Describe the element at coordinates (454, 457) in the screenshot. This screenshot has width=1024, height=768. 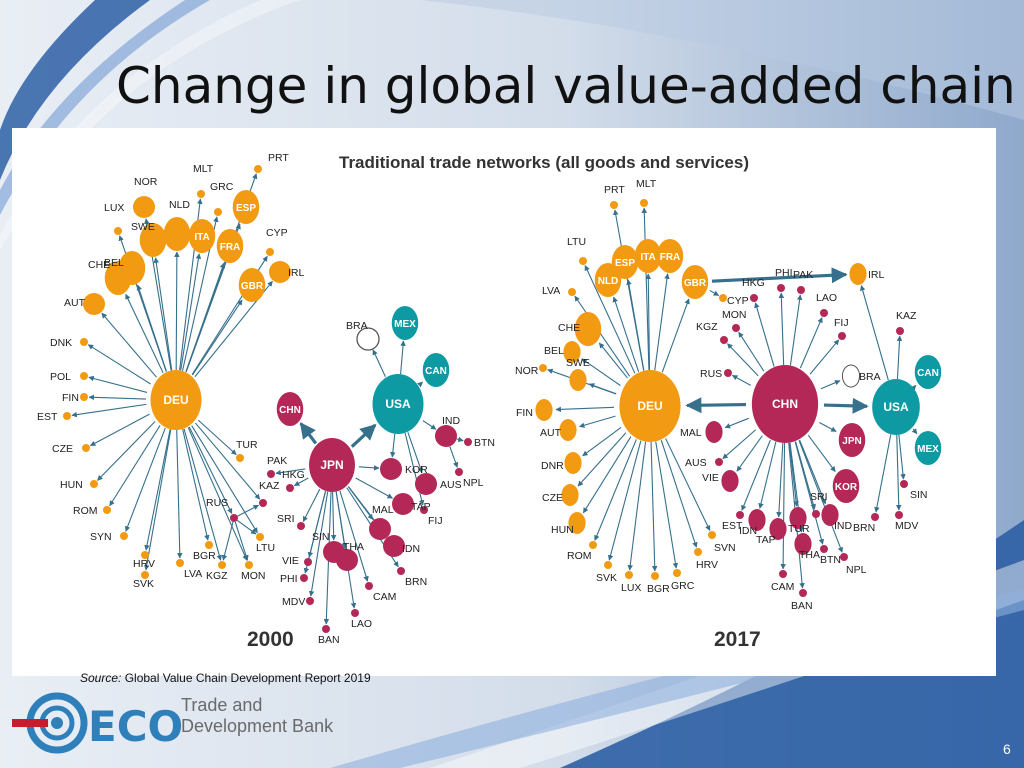
I see `edge-2000-ind-npl` at that location.